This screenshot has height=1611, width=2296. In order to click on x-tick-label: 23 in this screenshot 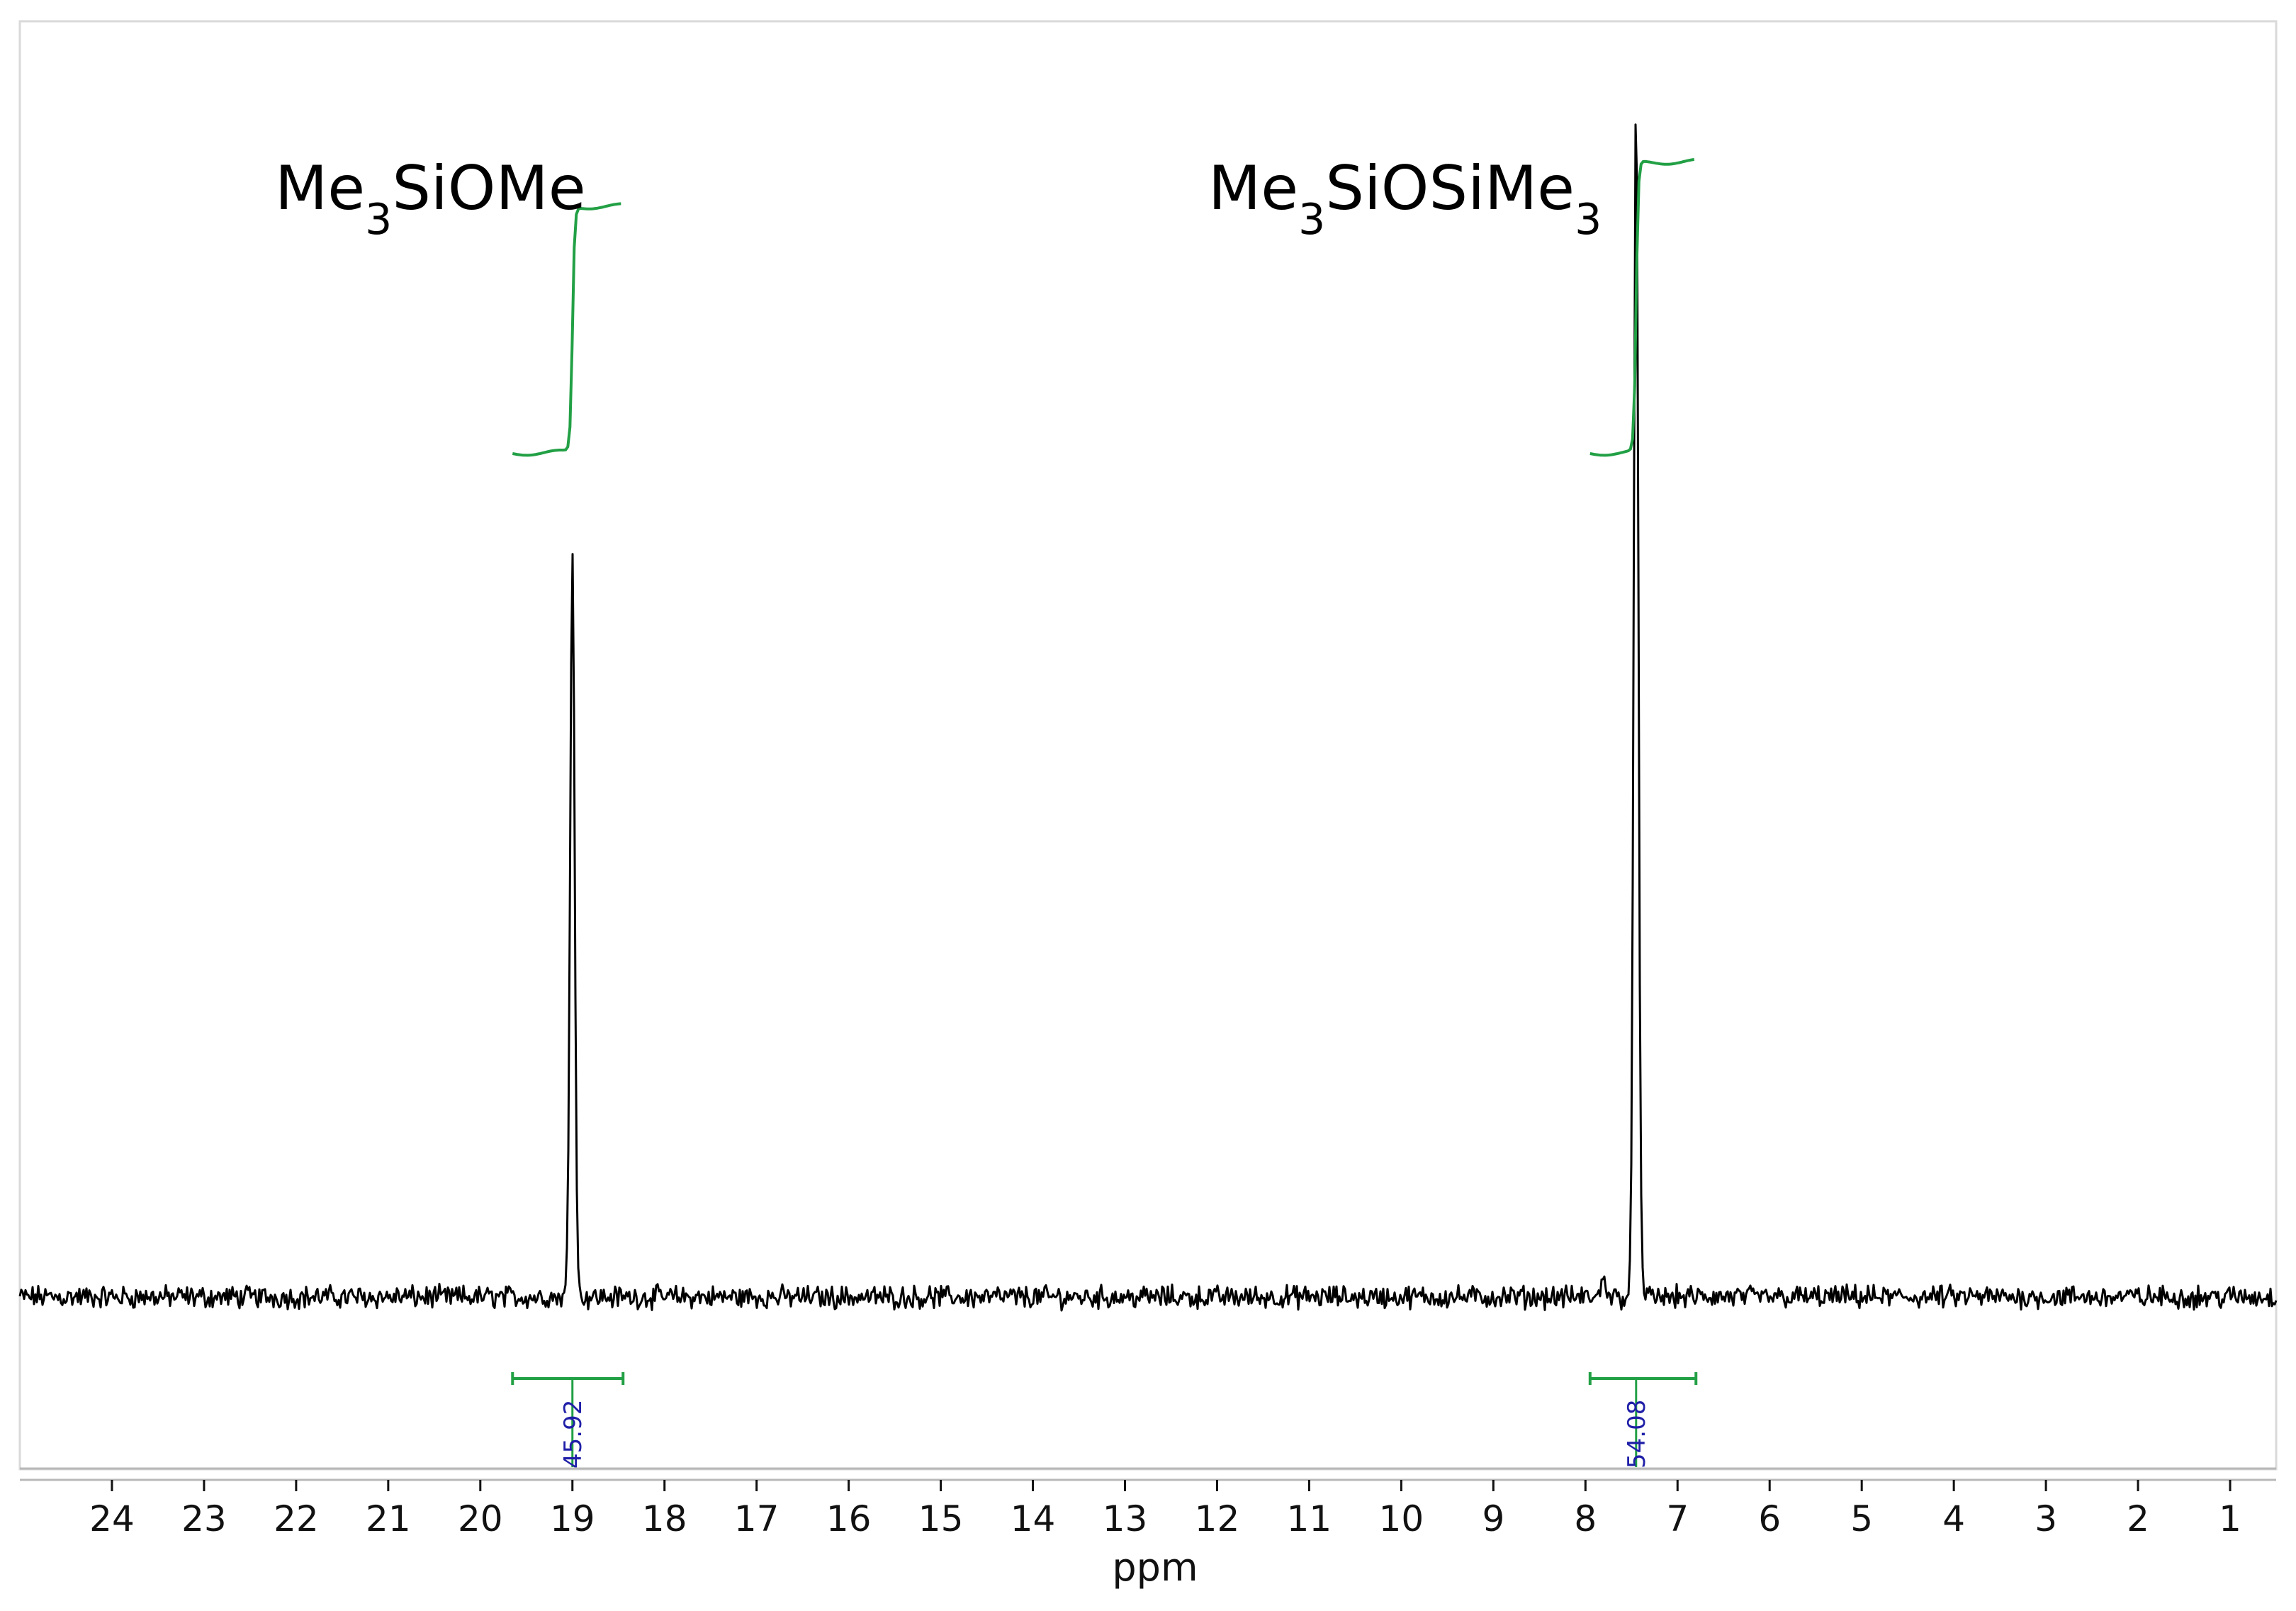, I will do `click(204, 1518)`.